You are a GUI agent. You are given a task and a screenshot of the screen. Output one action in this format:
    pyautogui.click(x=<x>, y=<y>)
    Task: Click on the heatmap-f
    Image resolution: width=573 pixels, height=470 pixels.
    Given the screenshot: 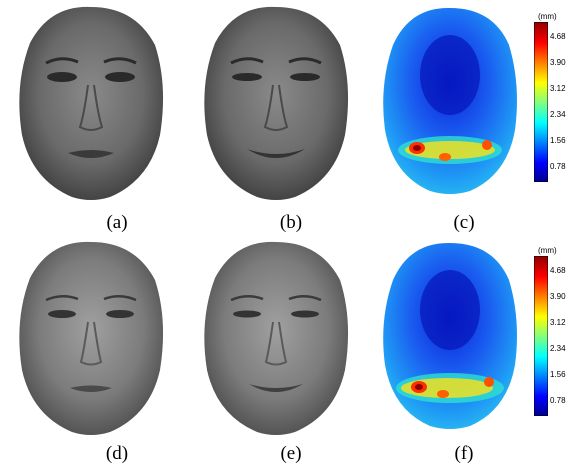 What is the action you would take?
    pyautogui.click(x=450, y=335)
    